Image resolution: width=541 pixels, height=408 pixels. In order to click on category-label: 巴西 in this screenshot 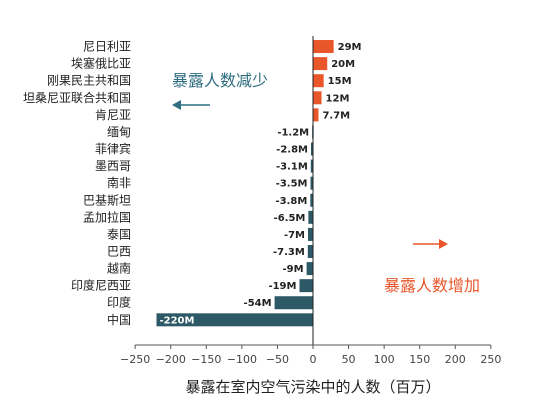, I will do `click(119, 252)`.